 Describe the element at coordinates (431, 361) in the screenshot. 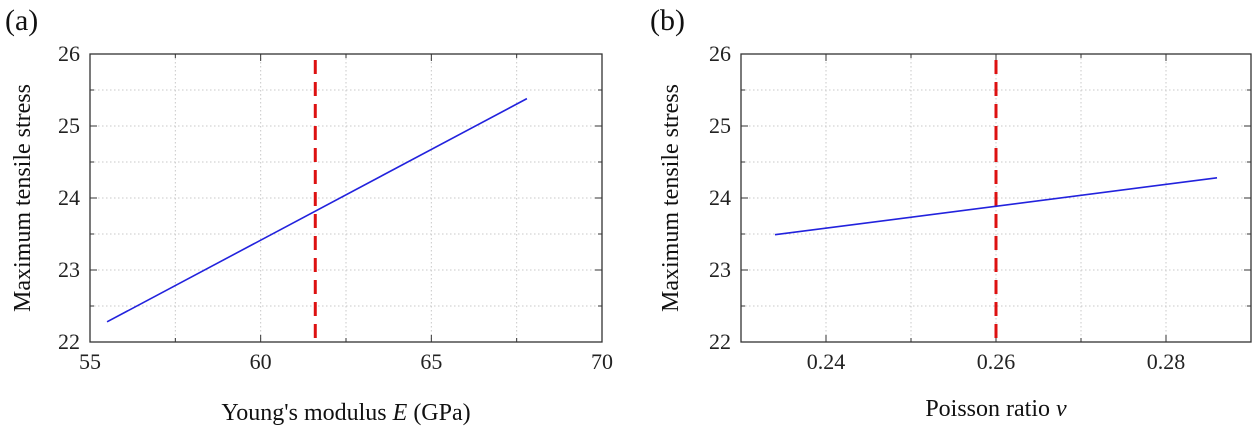

I see `x-tick-label: 65` at that location.